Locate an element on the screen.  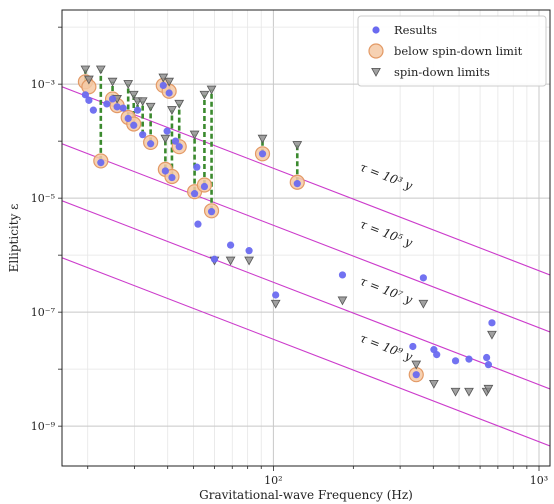
x-tick-label: 10² is located at coordinates (273, 480).